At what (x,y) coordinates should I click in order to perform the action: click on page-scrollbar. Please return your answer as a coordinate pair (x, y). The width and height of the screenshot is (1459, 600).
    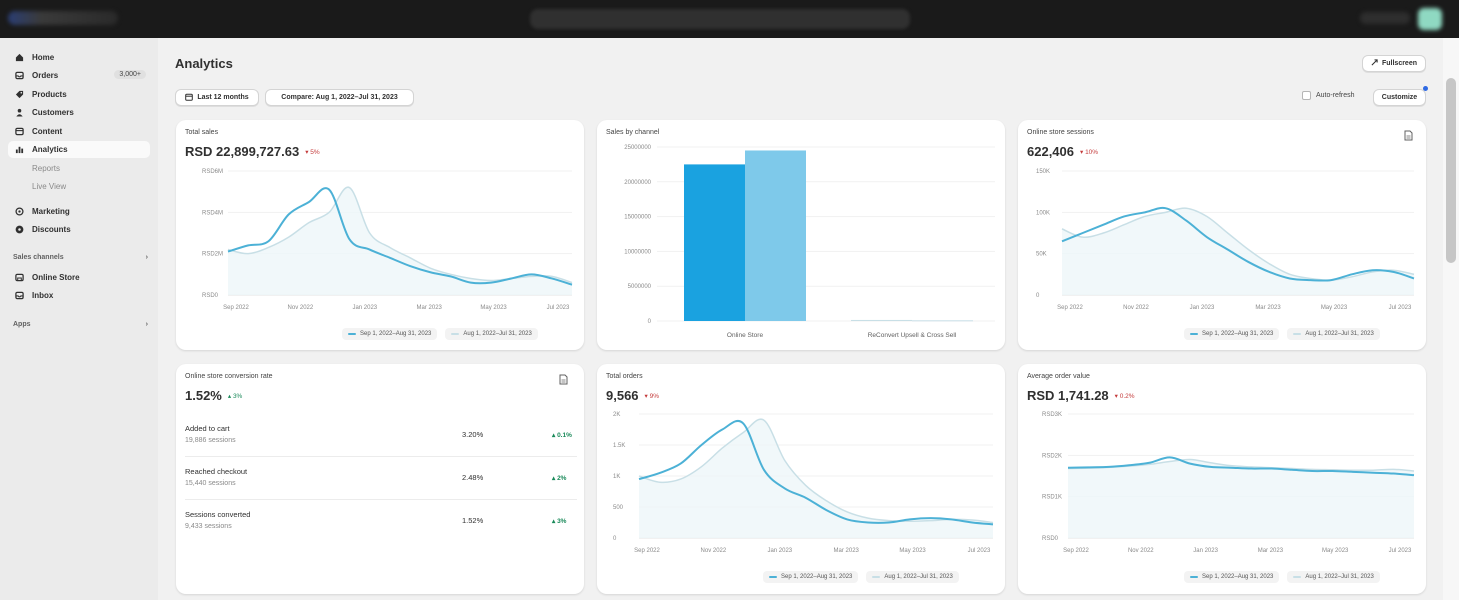
    Looking at the image, I should click on (1451, 319).